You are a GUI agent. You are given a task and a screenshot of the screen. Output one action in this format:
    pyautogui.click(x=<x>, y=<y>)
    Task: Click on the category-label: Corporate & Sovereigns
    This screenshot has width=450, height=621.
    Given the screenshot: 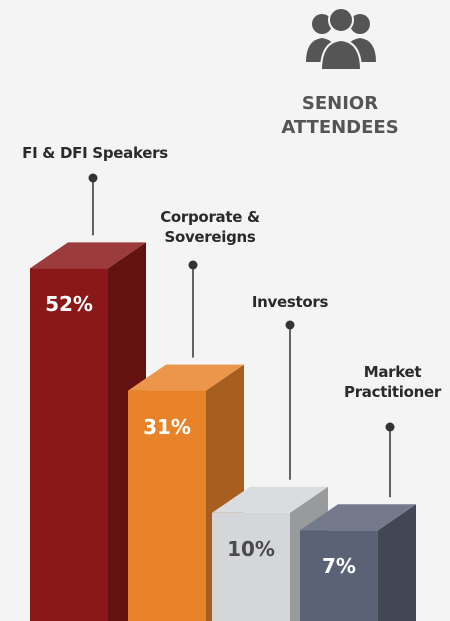 What is the action you would take?
    pyautogui.click(x=210, y=227)
    